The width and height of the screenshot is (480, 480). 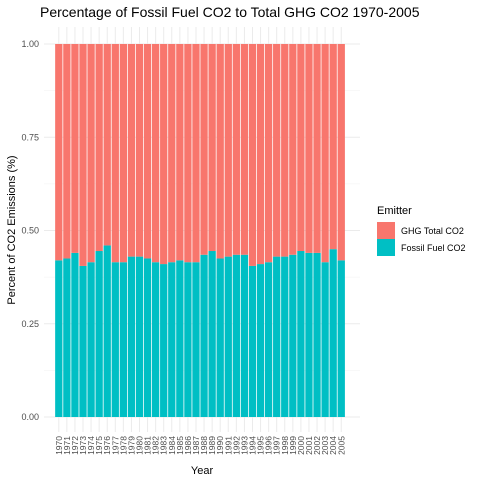 What do you see at coordinates (30, 324) in the screenshot?
I see `y-tick-label: 0.25` at bounding box center [30, 324].